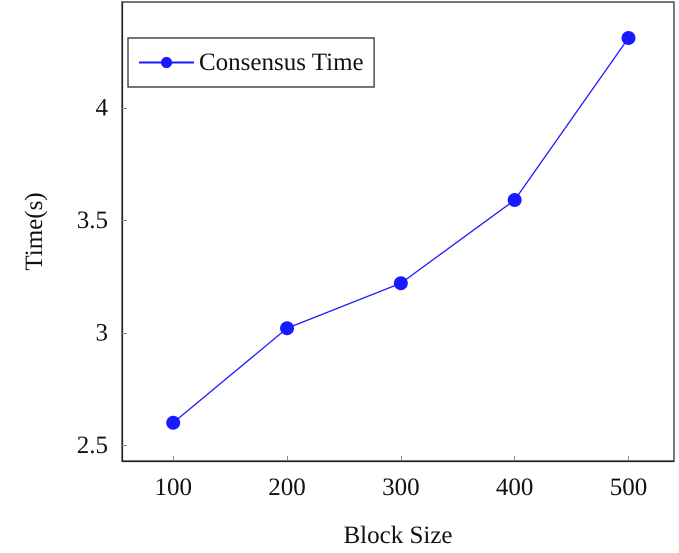 Image resolution: width=679 pixels, height=553 pixels. What do you see at coordinates (515, 487) in the screenshot?
I see `x-tick-label: 400` at bounding box center [515, 487].